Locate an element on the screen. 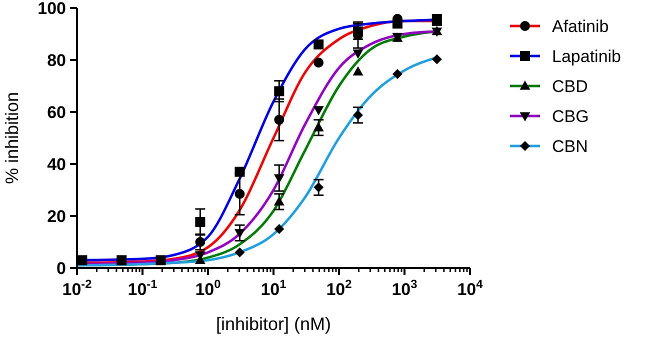 The height and width of the screenshot is (338, 661). y-tick-label: 100 is located at coordinates (52, 9).